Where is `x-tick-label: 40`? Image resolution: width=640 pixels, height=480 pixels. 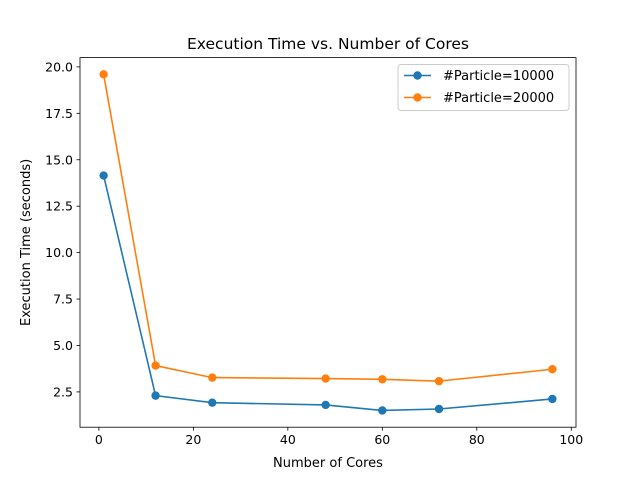
x-tick-label: 40 is located at coordinates (288, 439).